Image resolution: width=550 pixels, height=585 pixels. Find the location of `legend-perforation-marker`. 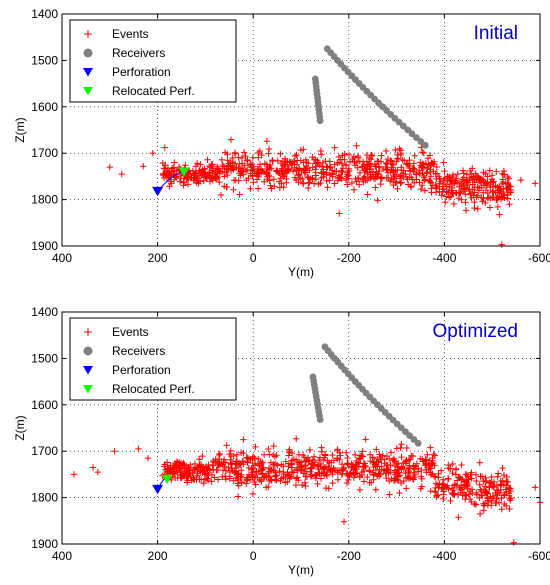

legend-perforation-marker is located at coordinates (88, 370).